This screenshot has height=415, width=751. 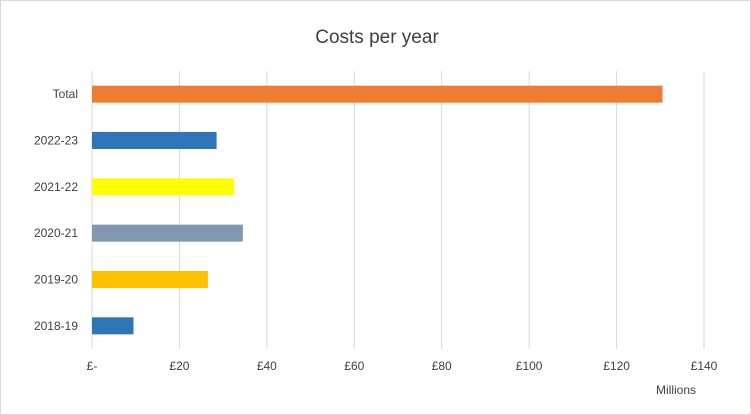 I want to click on x-tick-label: £40, so click(x=267, y=366).